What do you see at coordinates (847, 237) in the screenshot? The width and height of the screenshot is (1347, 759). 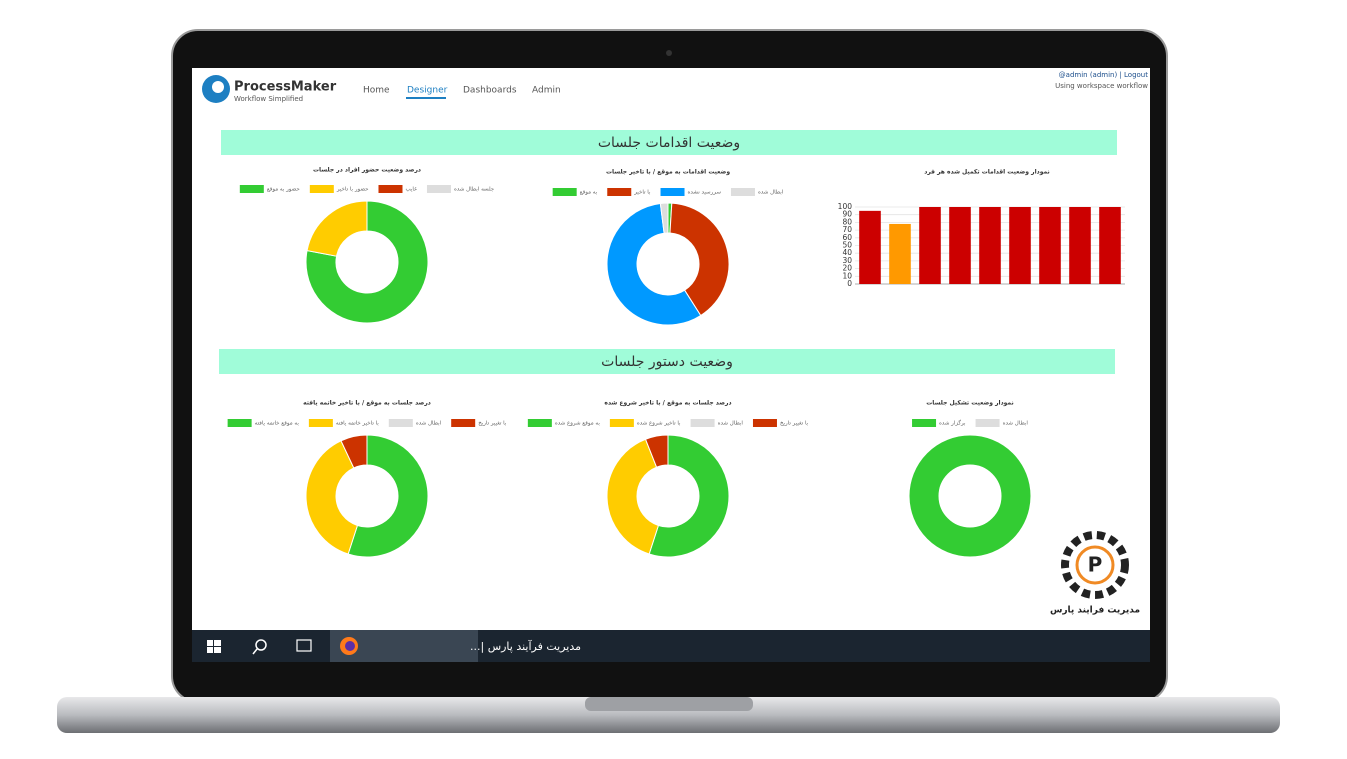 I see `y-tick-label: 60` at bounding box center [847, 237].